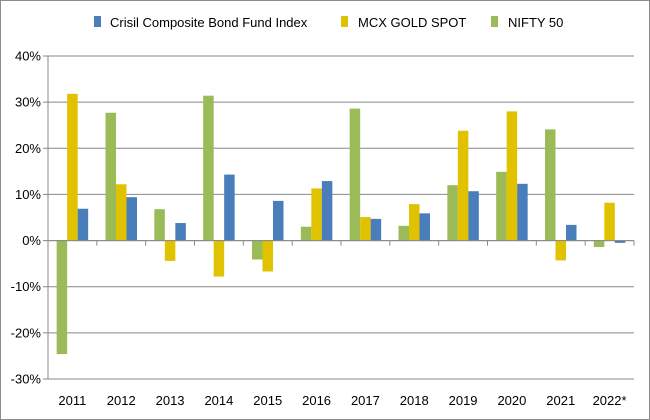  I want to click on legend-label: NIFTY 50, so click(535, 22).